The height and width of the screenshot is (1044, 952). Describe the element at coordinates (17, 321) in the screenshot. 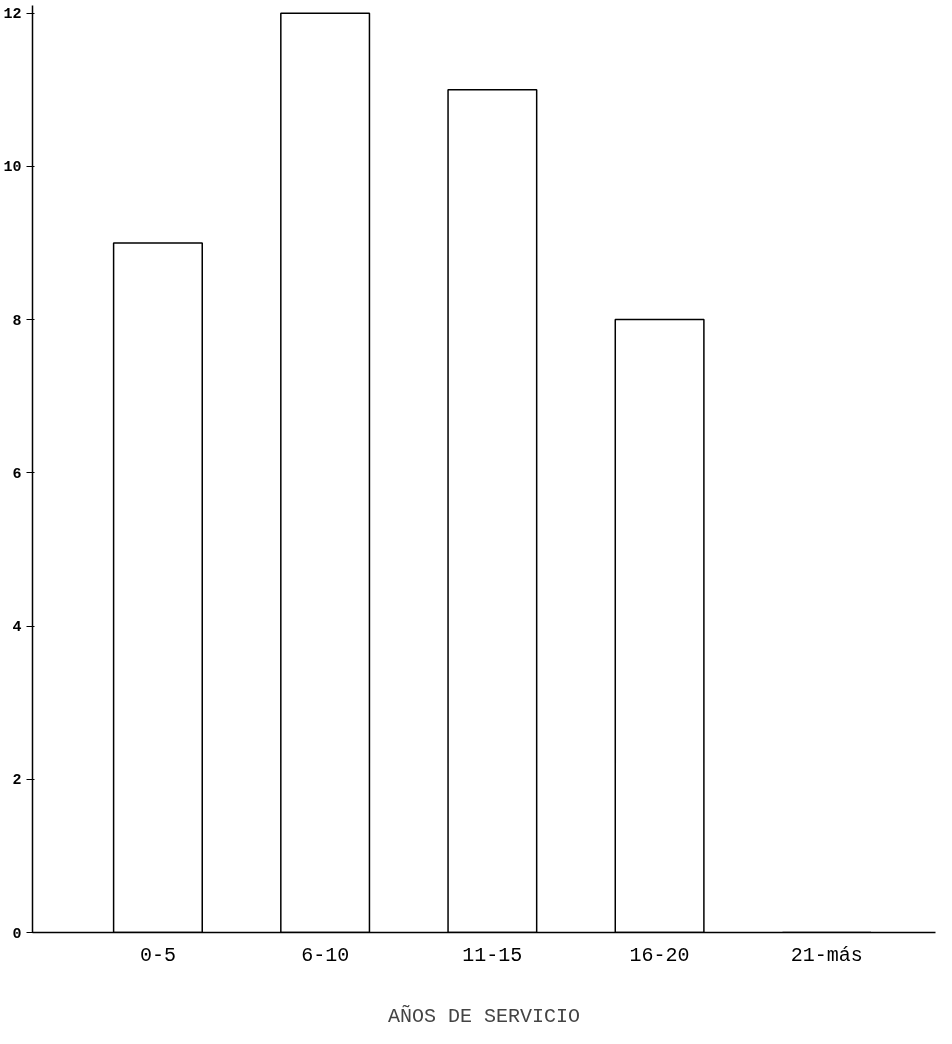

I see `y-tick-label: 8` at that location.